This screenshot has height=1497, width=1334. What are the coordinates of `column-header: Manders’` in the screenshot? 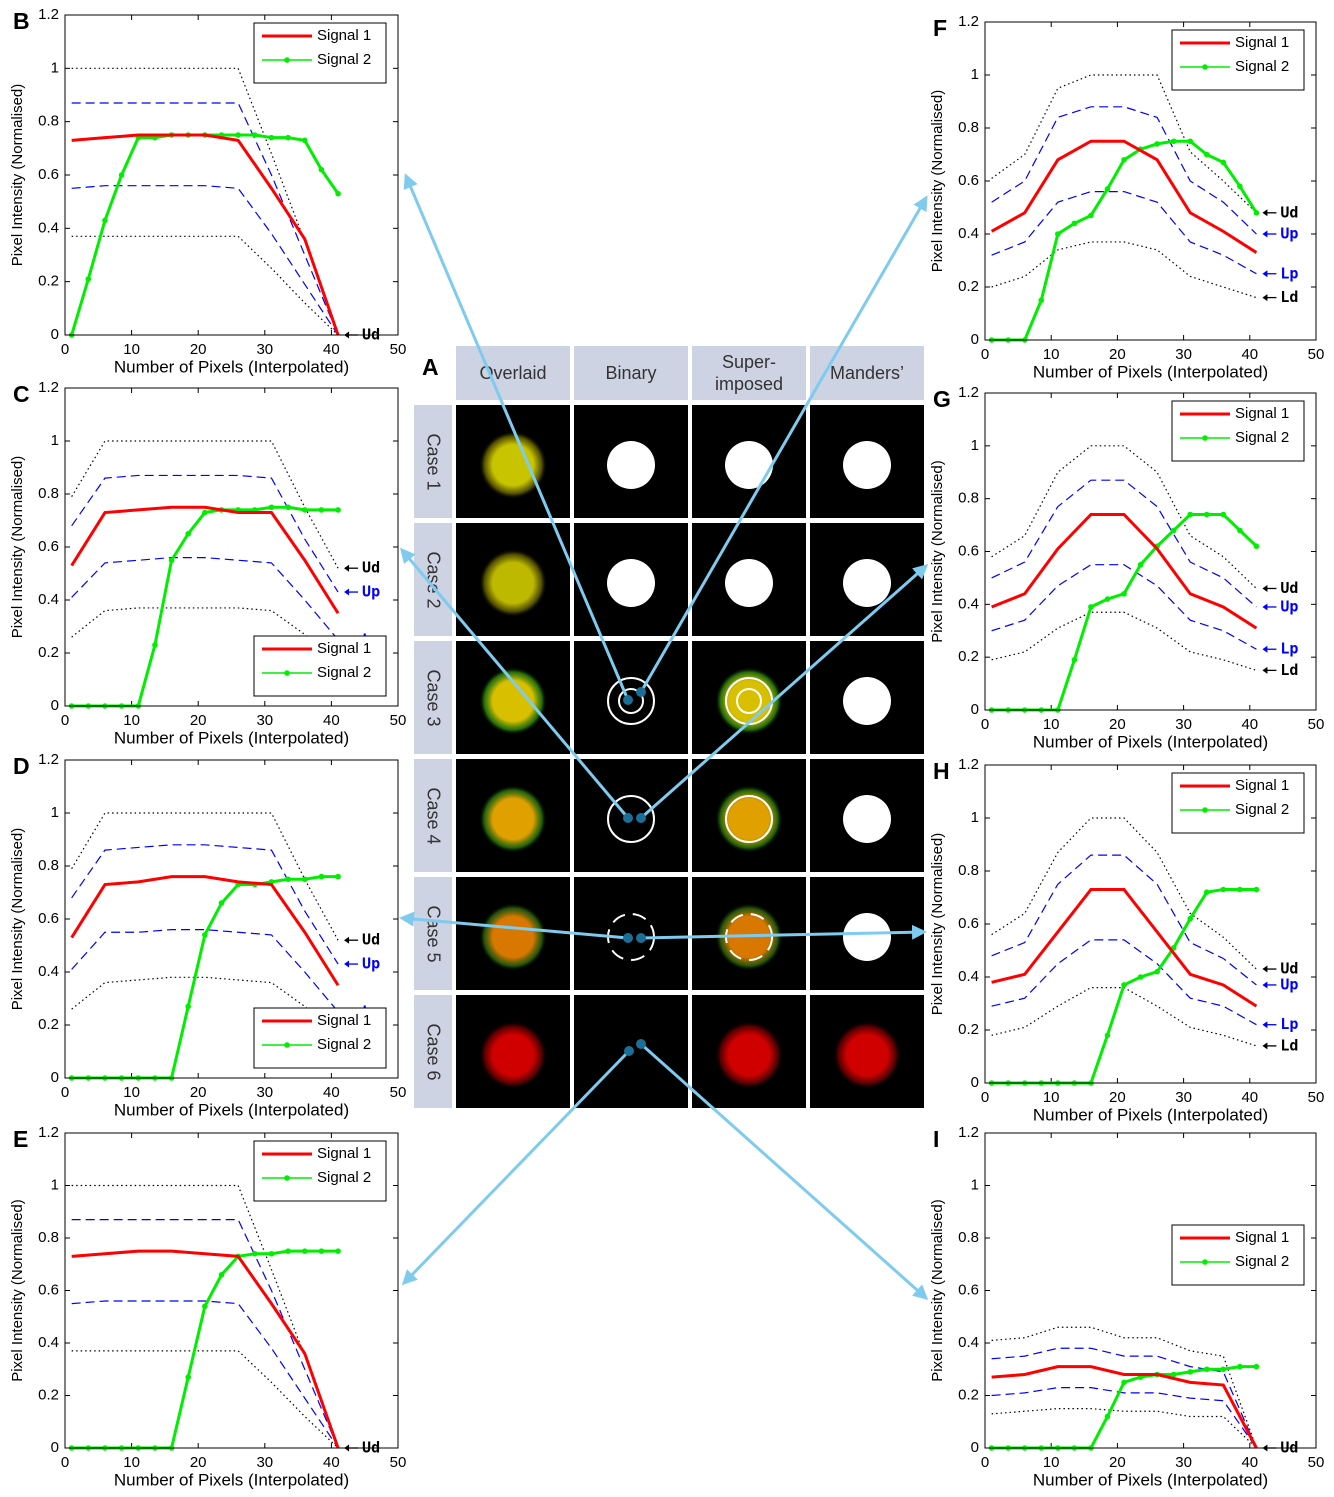 It's located at (867, 373).